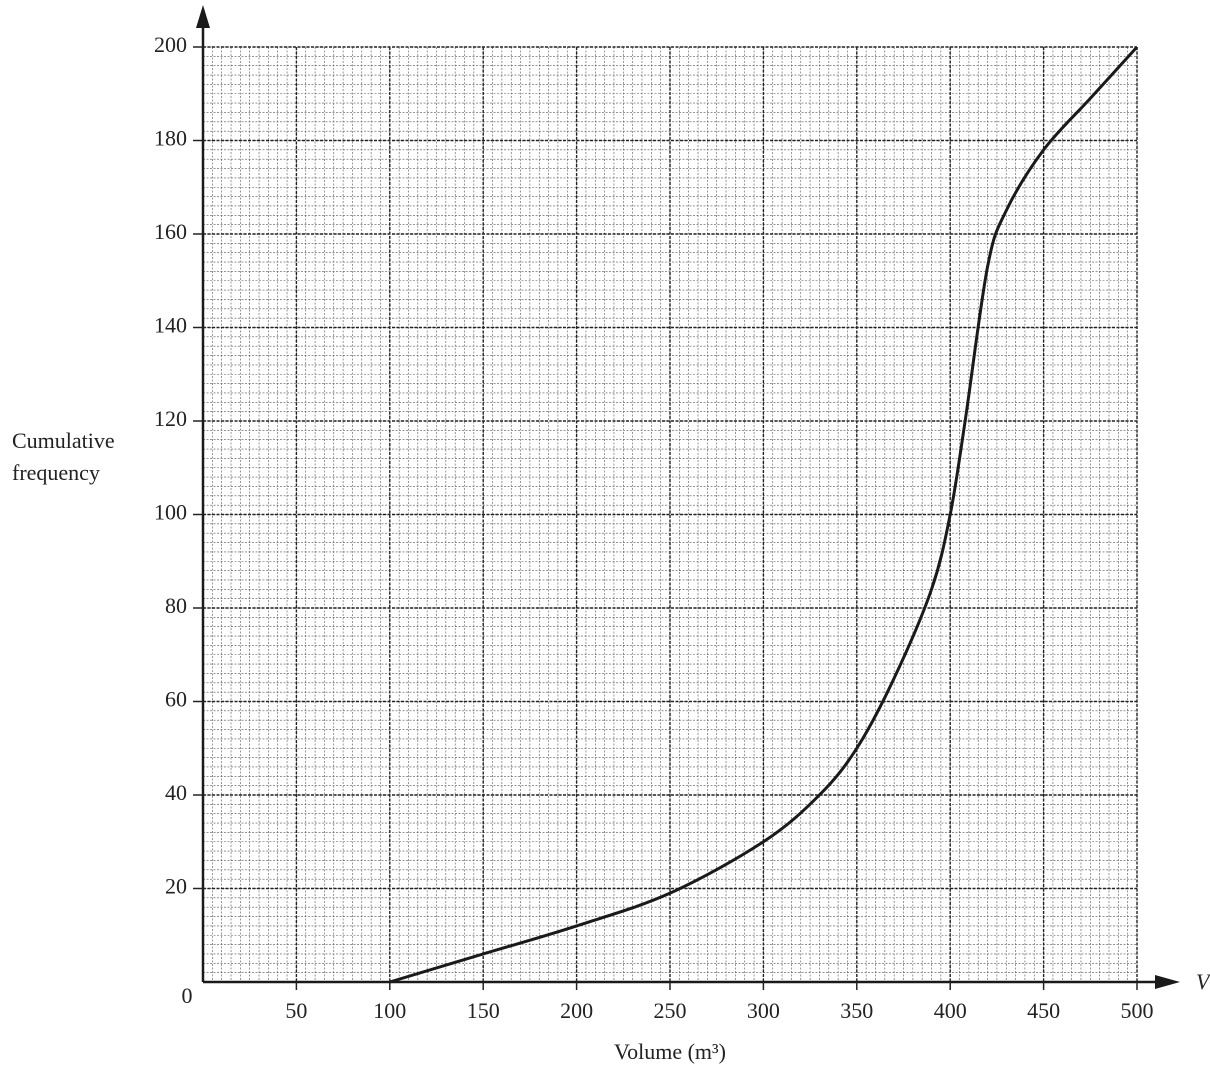 The height and width of the screenshot is (1073, 1210). I want to click on x-tick-label: 150, so click(483, 1010).